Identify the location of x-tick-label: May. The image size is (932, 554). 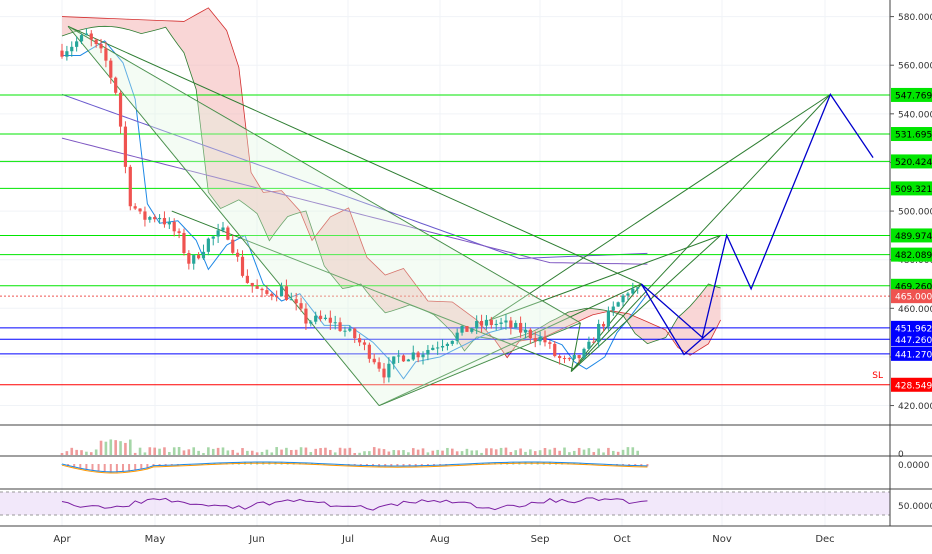
(155, 539).